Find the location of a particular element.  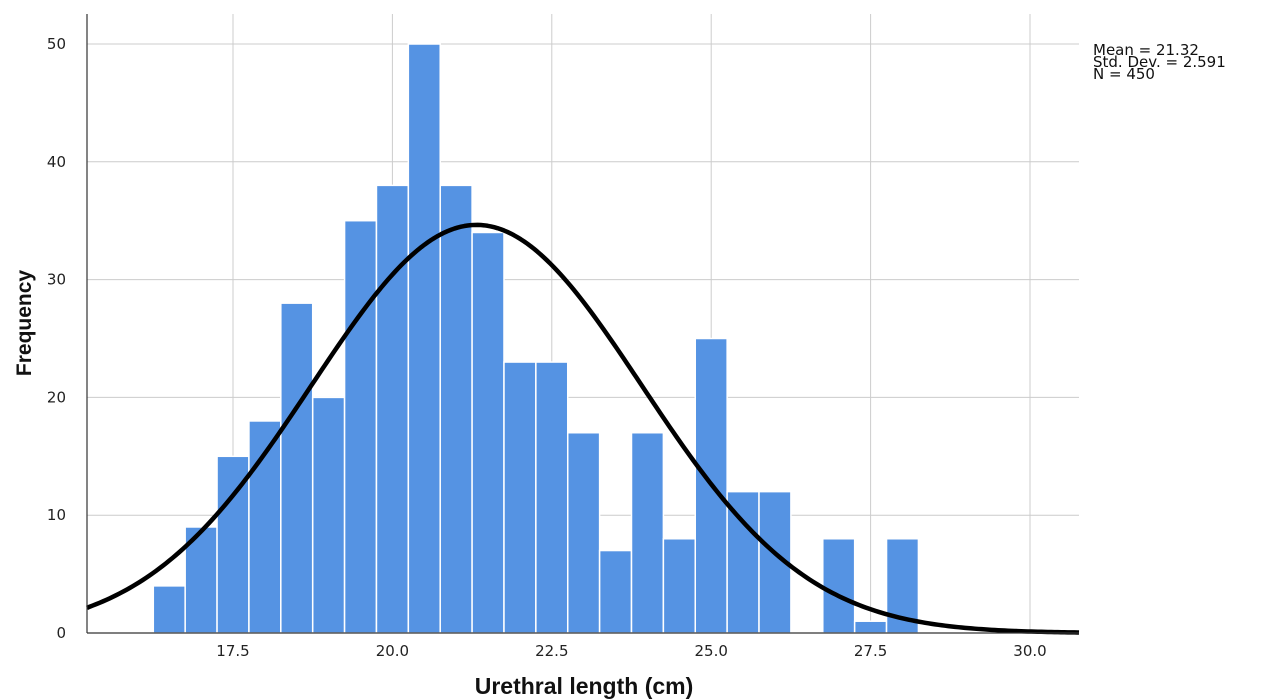

x-tick-label: 20.0 is located at coordinates (392, 651).